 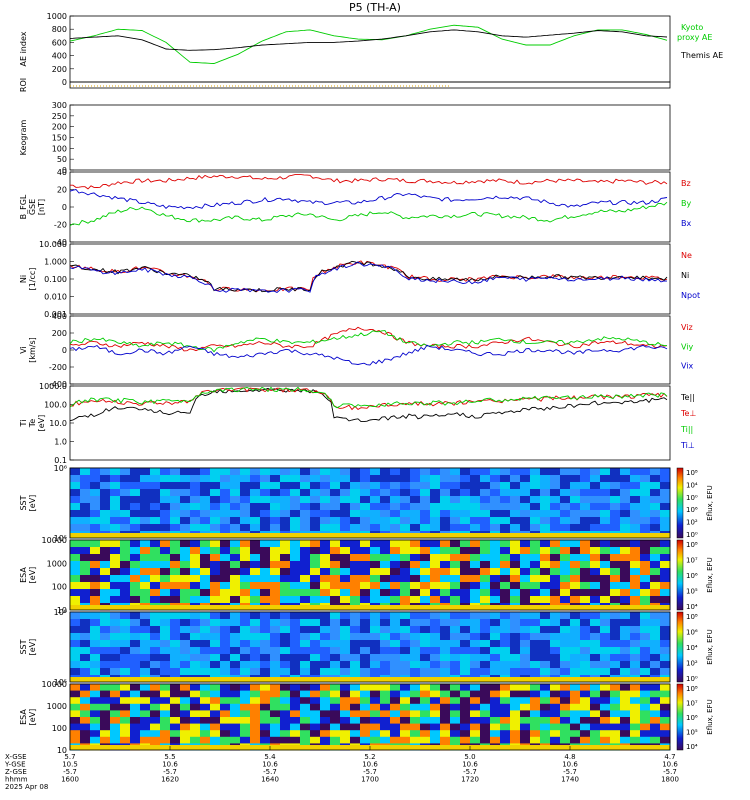 What do you see at coordinates (23, 137) in the screenshot?
I see `y-axis-label: Keogram` at bounding box center [23, 137].